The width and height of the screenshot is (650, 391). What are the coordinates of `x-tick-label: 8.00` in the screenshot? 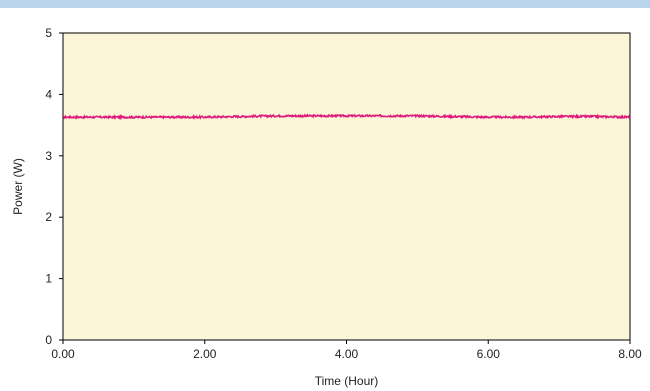 It's located at (630, 354).